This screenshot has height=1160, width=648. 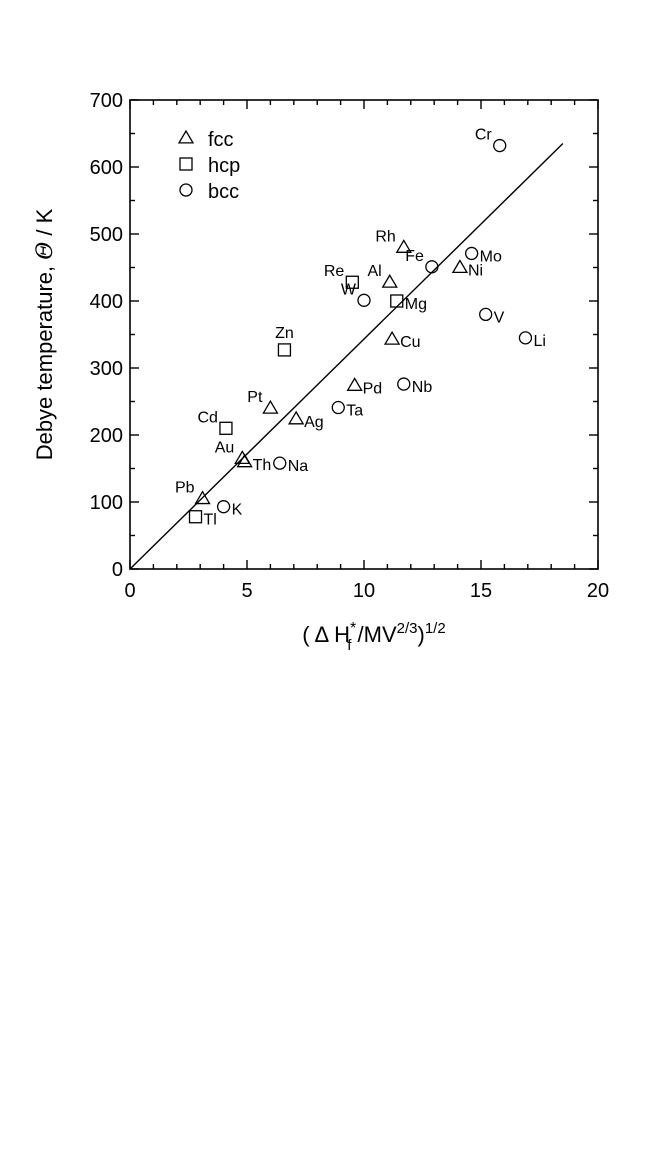 I want to click on fcc-point-pb, so click(x=202, y=497).